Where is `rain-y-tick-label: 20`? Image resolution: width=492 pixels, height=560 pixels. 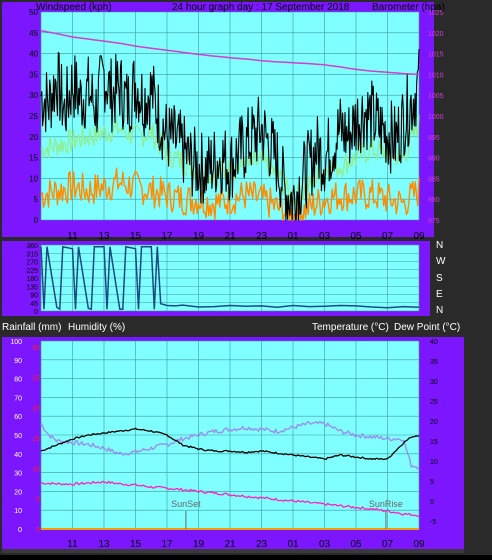
rain-y-tick-label: 20 is located at coordinates (36, 409).